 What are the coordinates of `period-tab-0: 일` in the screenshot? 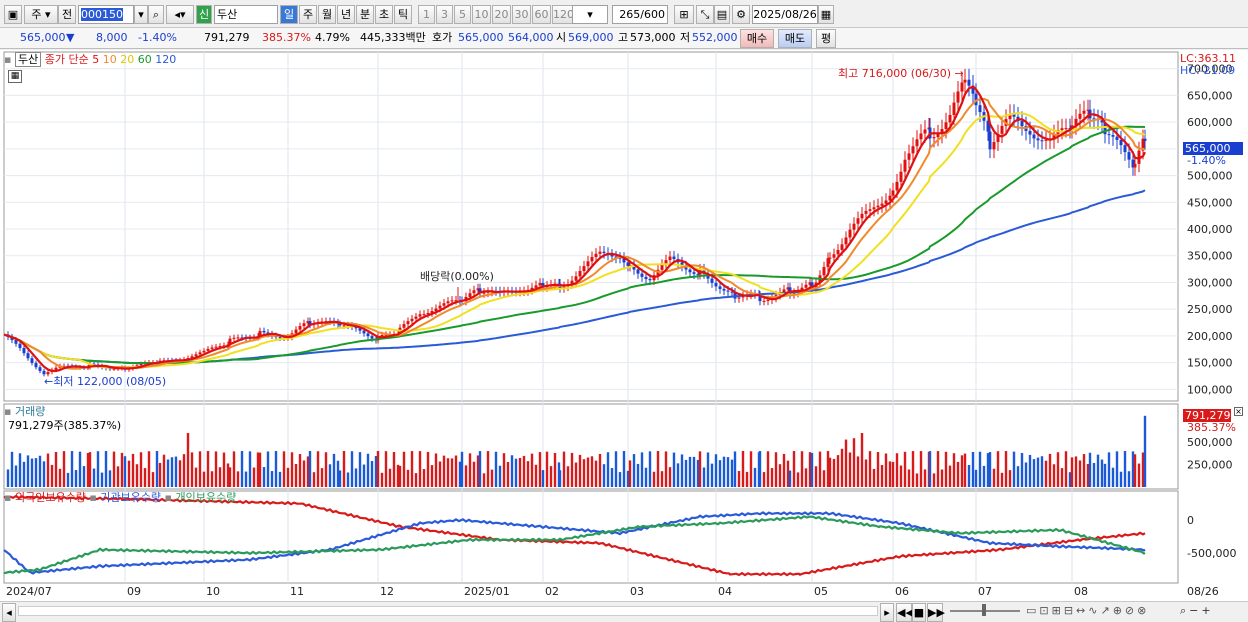 It's located at (289, 14).